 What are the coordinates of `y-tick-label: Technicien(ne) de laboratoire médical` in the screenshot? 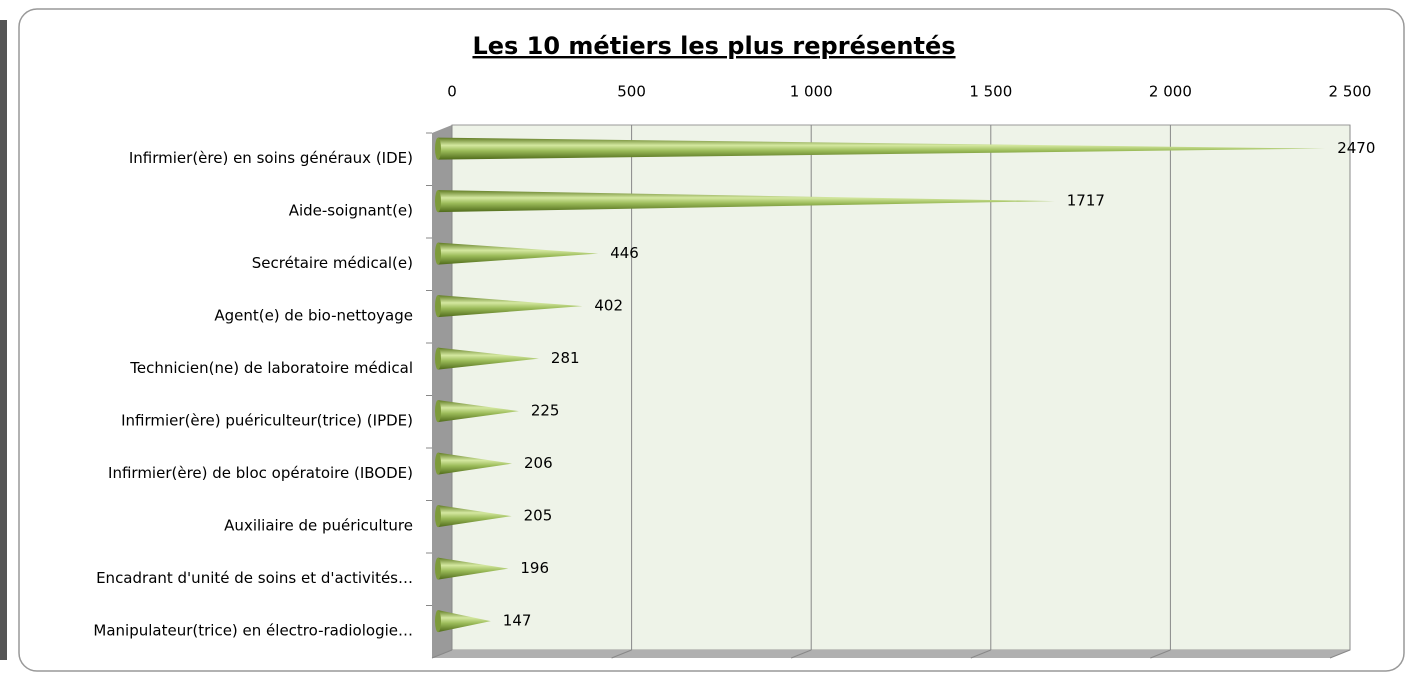 It's located at (271, 368).